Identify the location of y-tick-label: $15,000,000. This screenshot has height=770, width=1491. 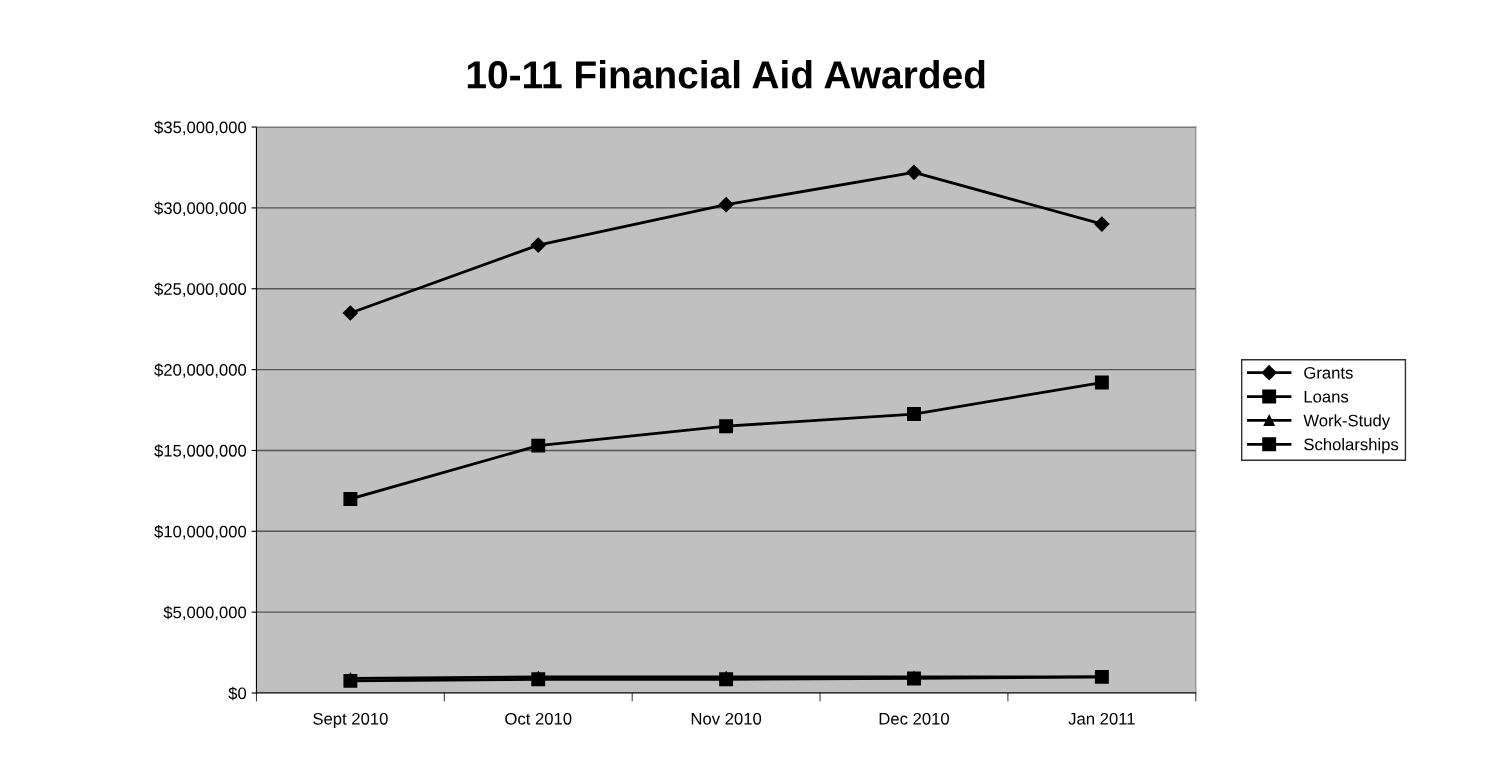
(200, 451).